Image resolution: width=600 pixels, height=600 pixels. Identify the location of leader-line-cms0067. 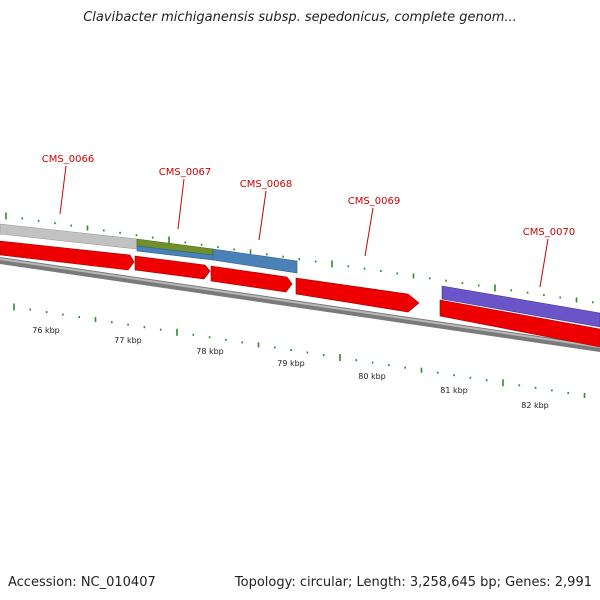
(181, 204).